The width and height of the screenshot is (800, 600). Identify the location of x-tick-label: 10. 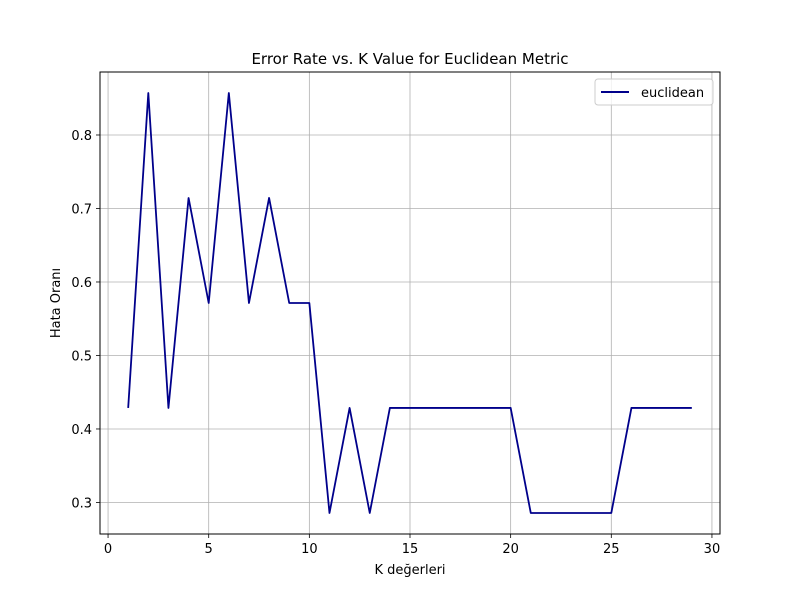
(309, 549).